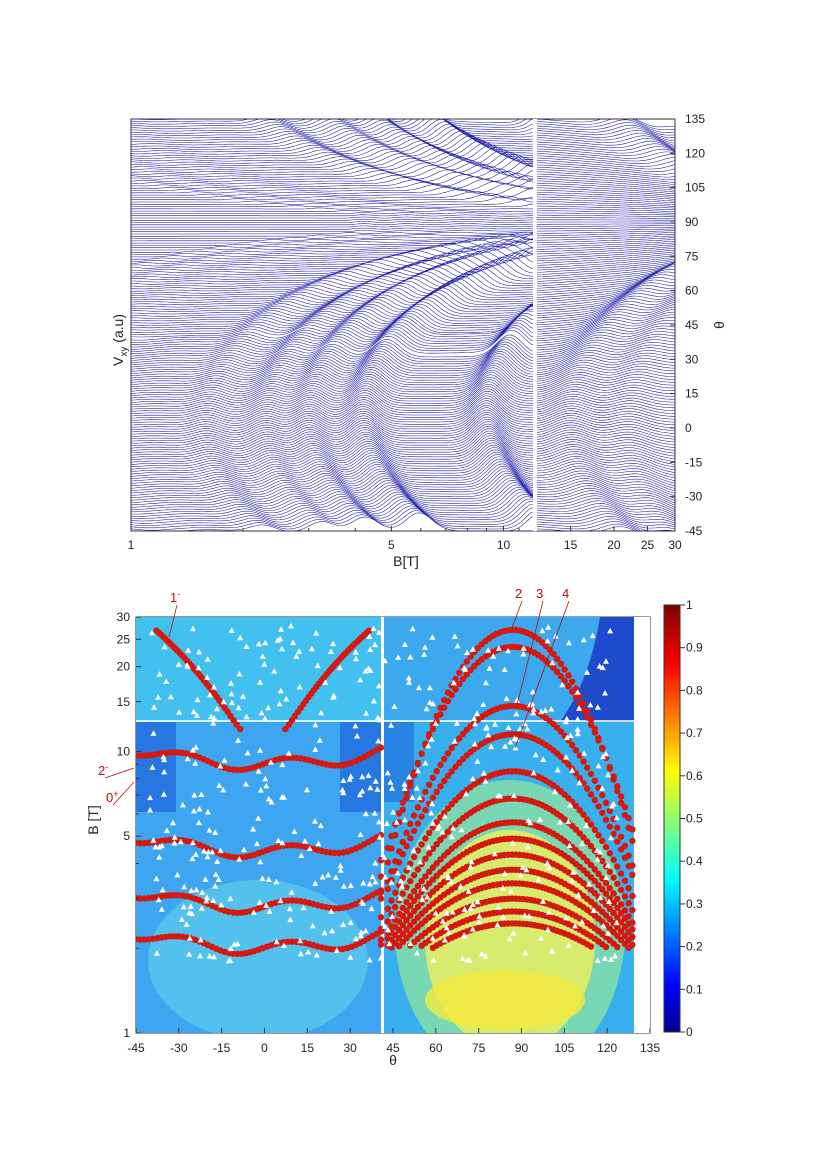  What do you see at coordinates (650, 1048) in the screenshot?
I see `bottom-x-tick-label: 135` at bounding box center [650, 1048].